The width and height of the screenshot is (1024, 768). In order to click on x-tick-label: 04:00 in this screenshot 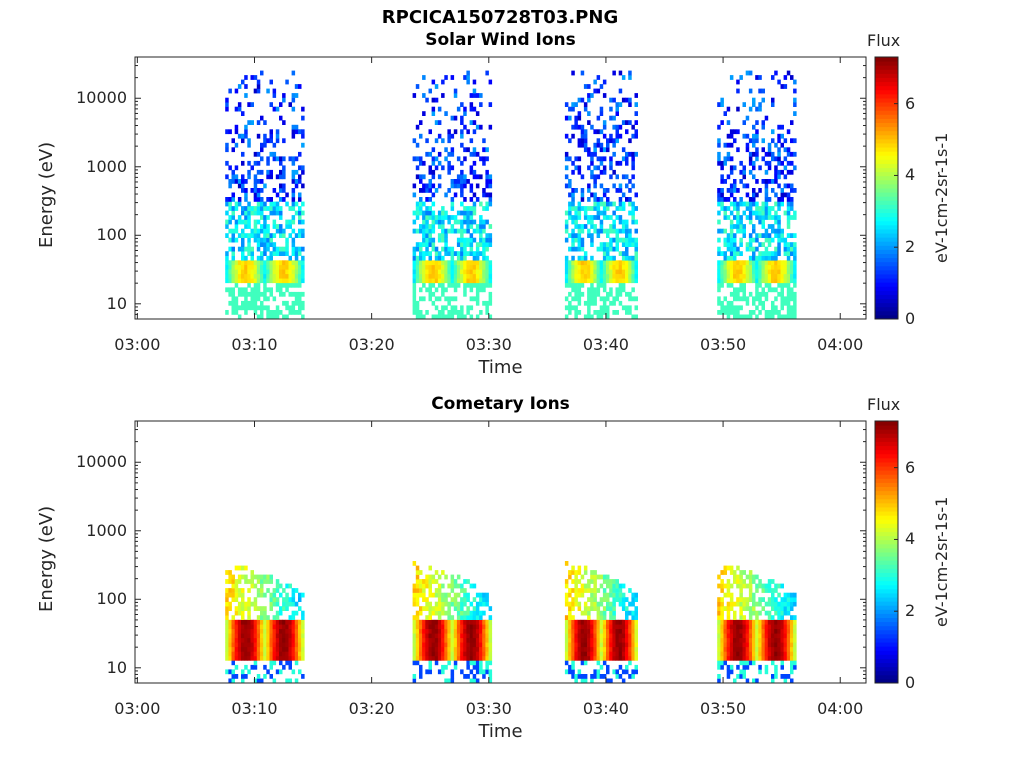, I will do `click(840, 344)`.